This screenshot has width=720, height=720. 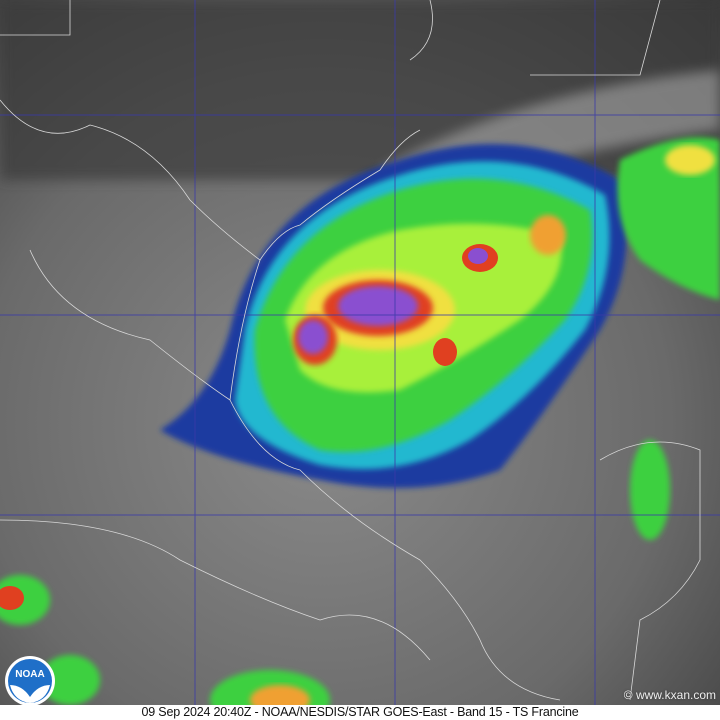 What do you see at coordinates (29, 674) in the screenshot?
I see `svg-text: NOAA` at bounding box center [29, 674].